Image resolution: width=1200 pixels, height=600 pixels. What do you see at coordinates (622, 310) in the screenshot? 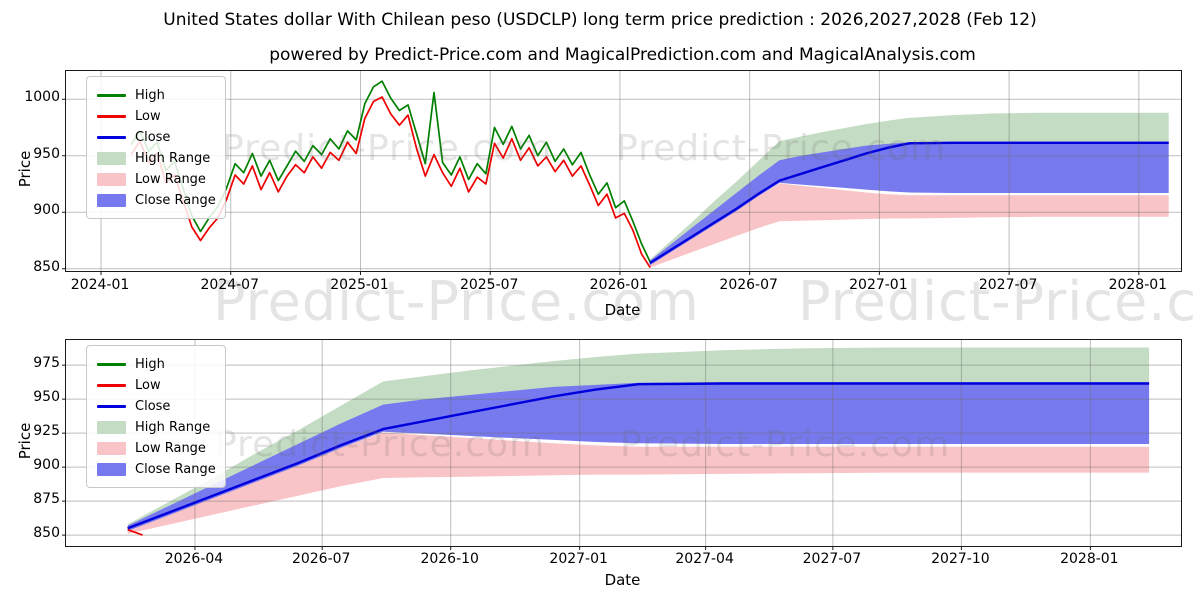
I see `x-axis-label-top: Date` at bounding box center [622, 310].